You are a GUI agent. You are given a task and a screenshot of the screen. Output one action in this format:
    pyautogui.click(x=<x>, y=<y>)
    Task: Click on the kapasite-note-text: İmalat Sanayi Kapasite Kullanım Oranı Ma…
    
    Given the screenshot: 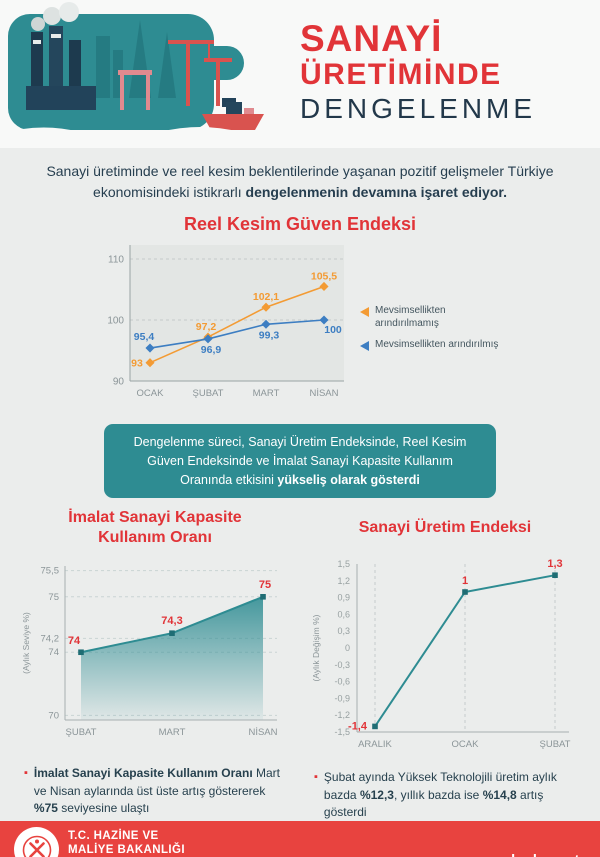 What is the action you would take?
    pyautogui.click(x=156, y=791)
    